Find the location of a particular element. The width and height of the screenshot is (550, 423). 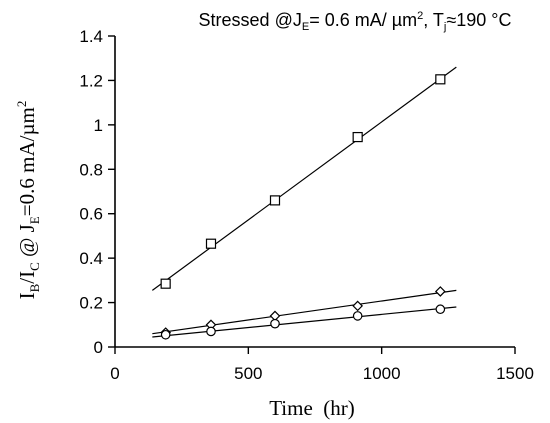

y-axis-label: IB/IC @ JE=0.6 mA/µm2 is located at coordinates (28, 200).